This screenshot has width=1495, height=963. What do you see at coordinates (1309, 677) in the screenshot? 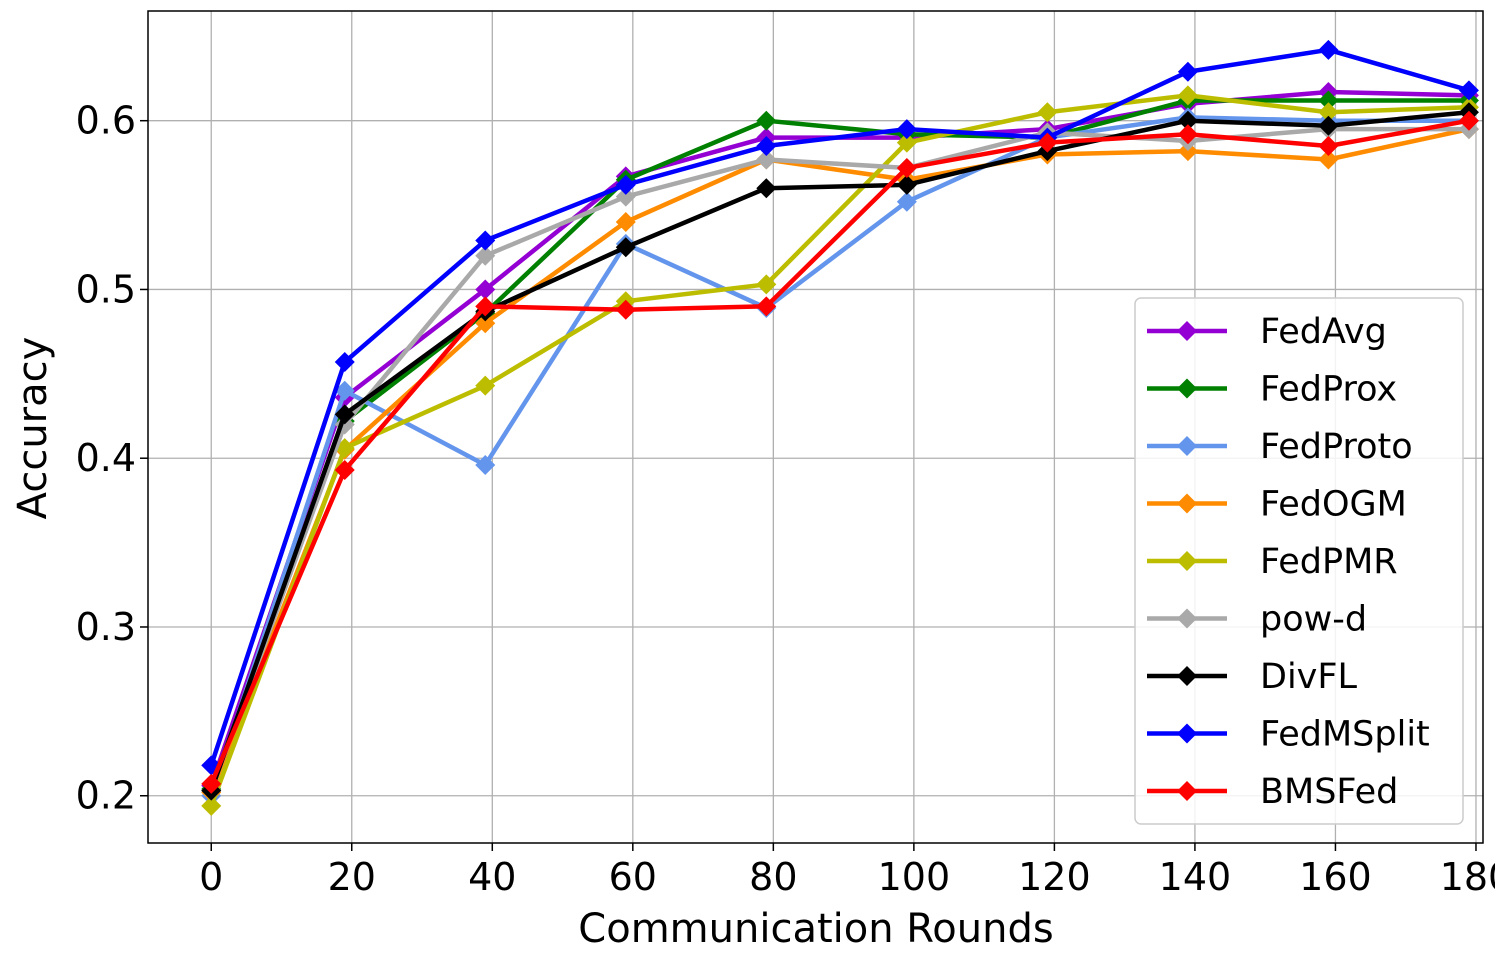
I see `legend-label: DivFL` at bounding box center [1309, 677].